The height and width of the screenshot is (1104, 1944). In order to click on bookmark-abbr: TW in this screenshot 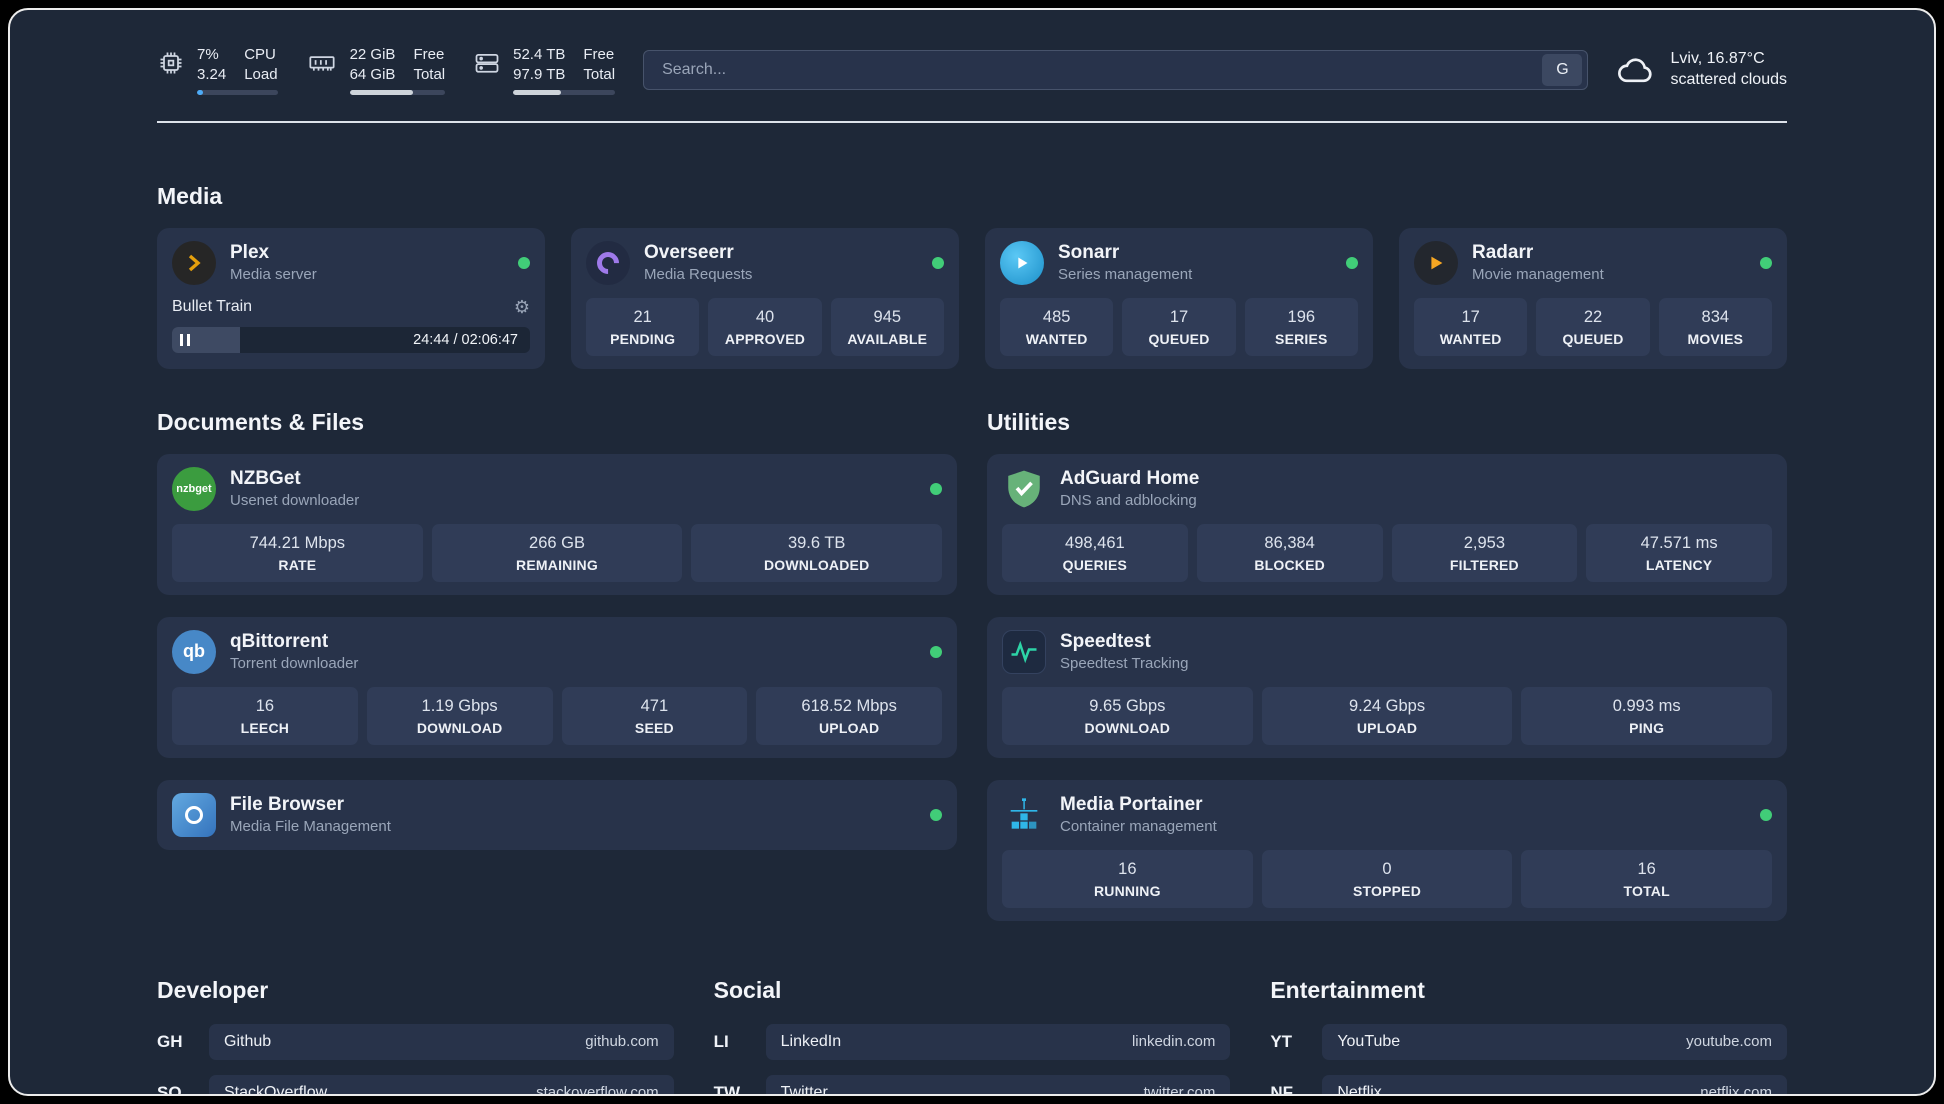, I will do `click(727, 1089)`.